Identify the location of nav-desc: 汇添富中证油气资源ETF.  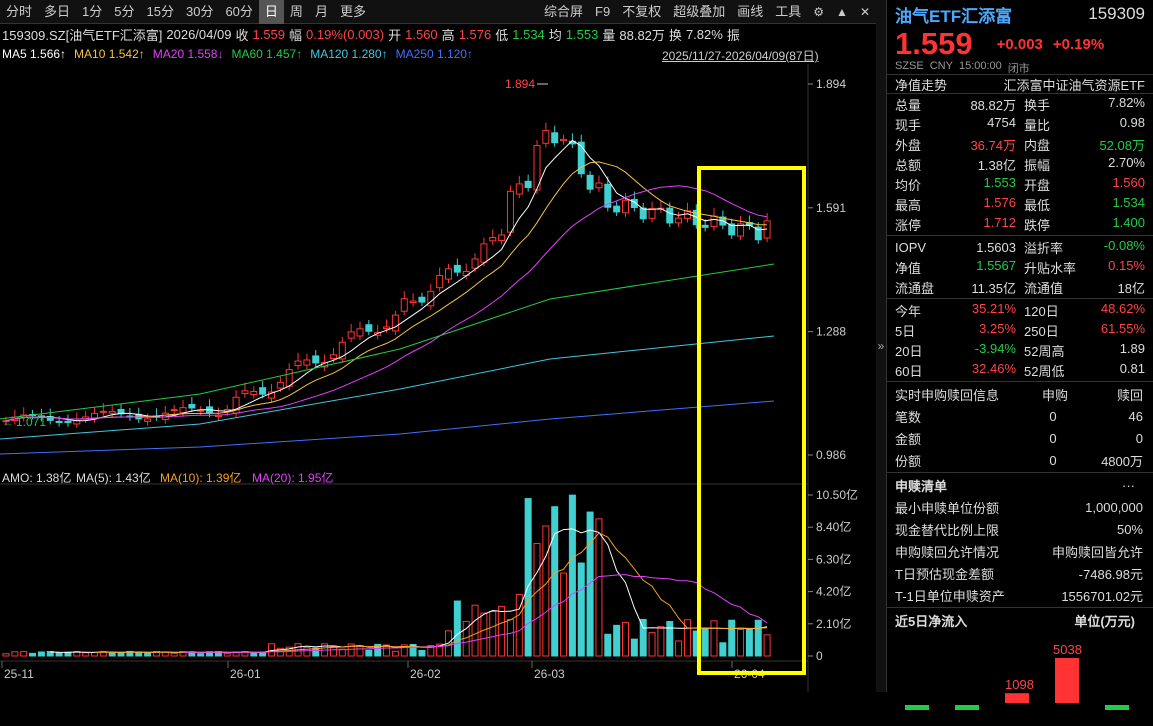
(1074, 85).